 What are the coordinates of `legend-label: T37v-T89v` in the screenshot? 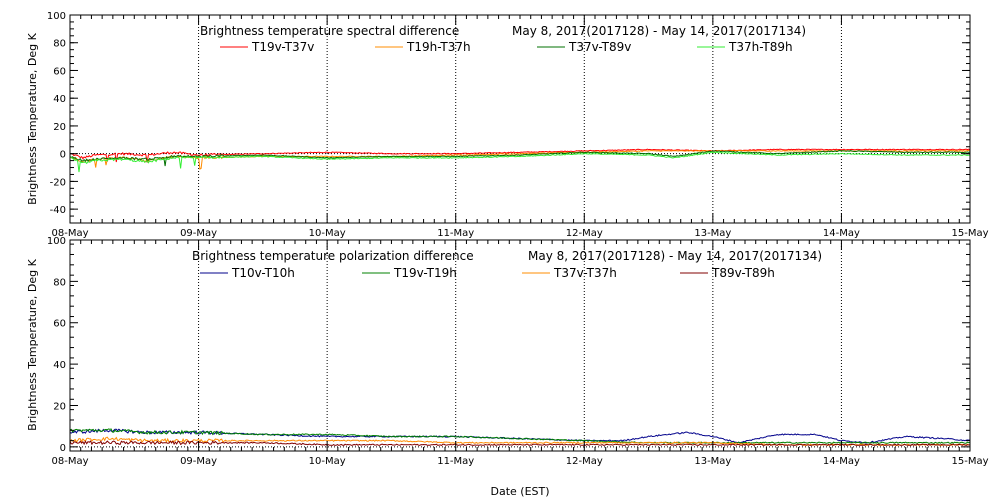 It's located at (599, 47).